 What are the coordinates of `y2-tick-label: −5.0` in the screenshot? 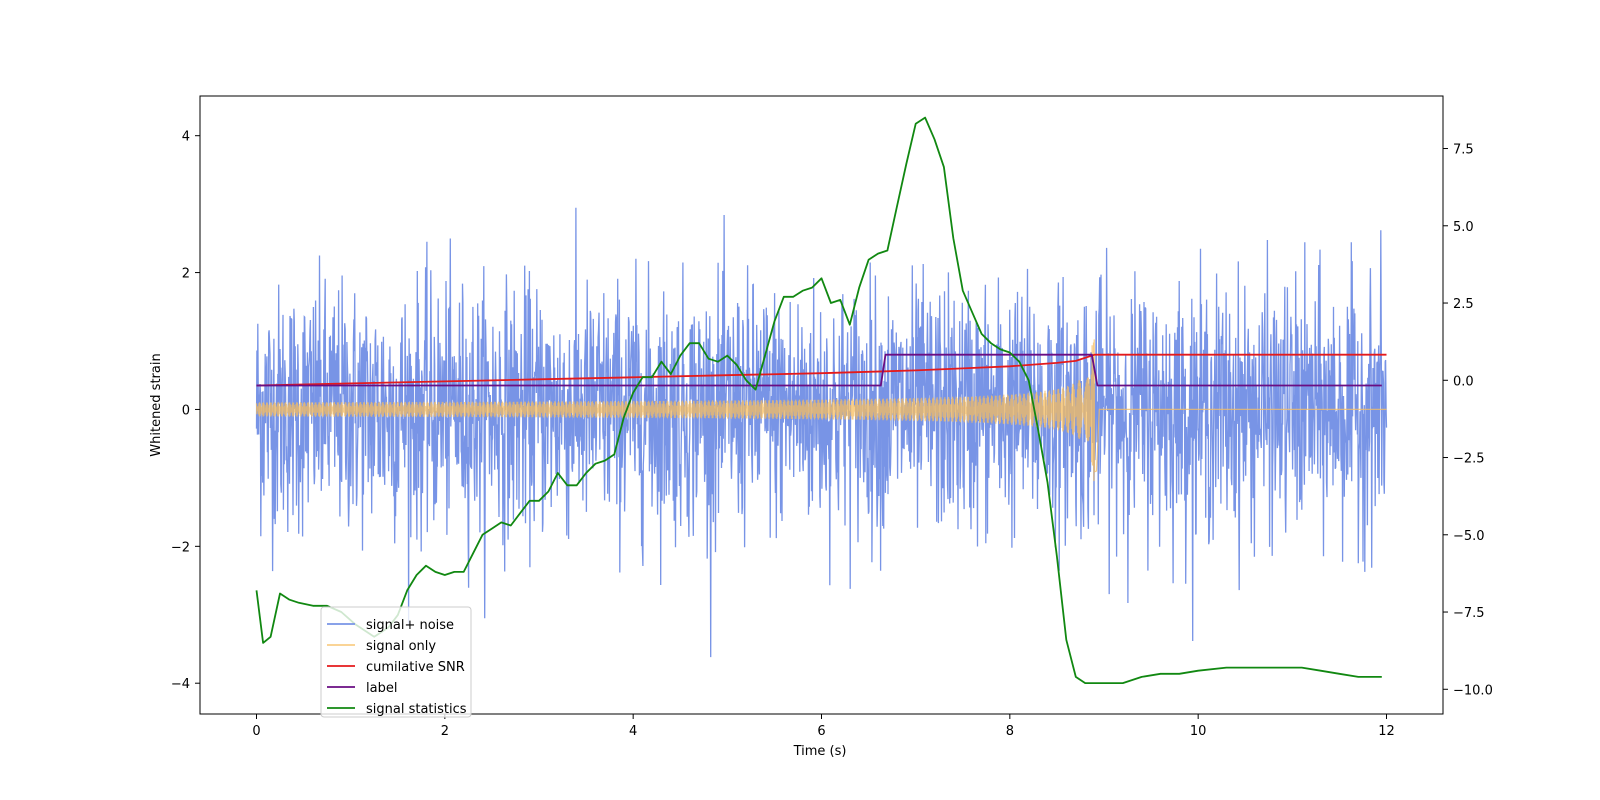 It's located at (1469, 536).